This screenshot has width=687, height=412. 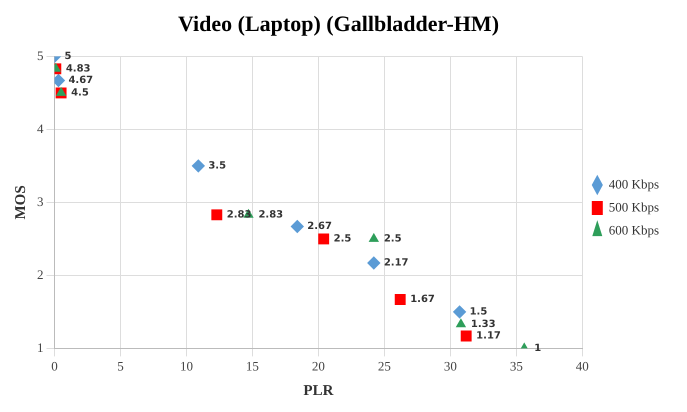 What do you see at coordinates (318, 390) in the screenshot?
I see `x-axis-title: PLR` at bounding box center [318, 390].